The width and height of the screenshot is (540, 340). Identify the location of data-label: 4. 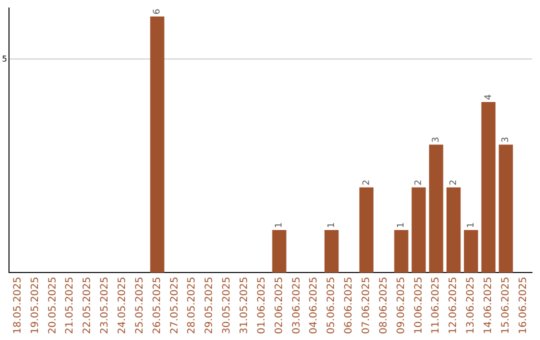
(489, 97).